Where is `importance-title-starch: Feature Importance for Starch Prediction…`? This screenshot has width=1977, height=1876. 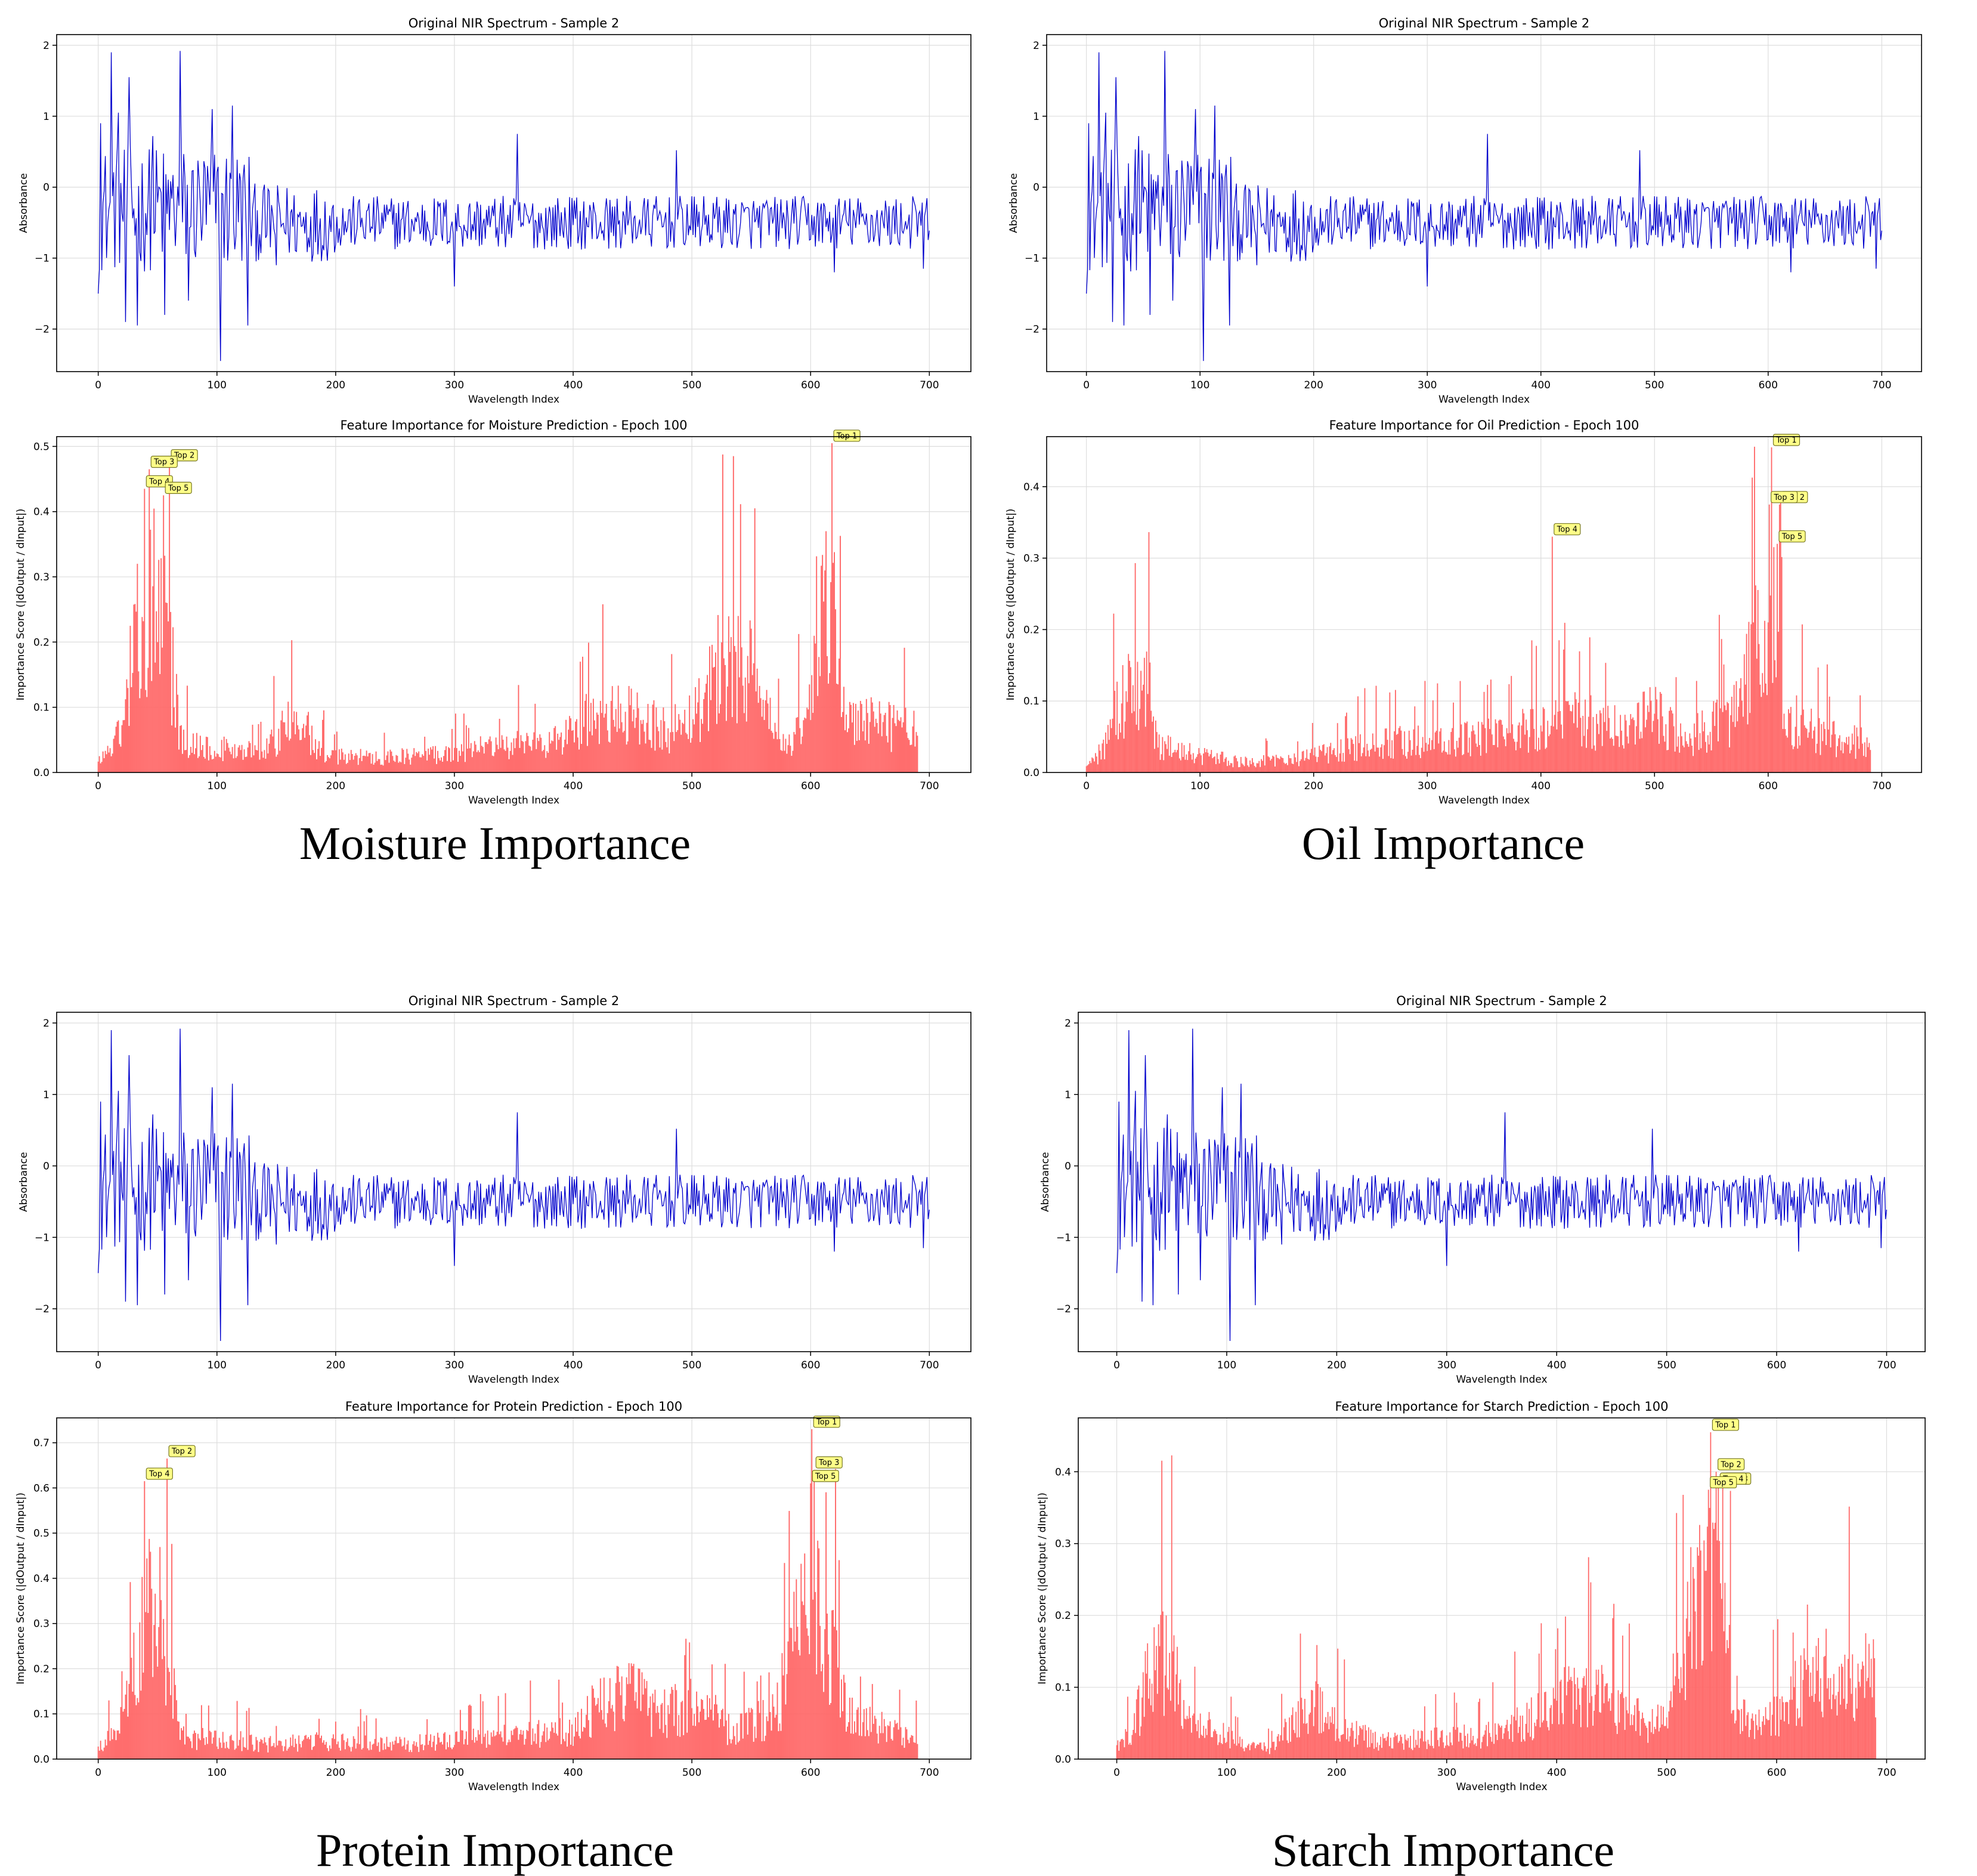 importance-title-starch: Feature Importance for Starch Prediction… is located at coordinates (1501, 1406).